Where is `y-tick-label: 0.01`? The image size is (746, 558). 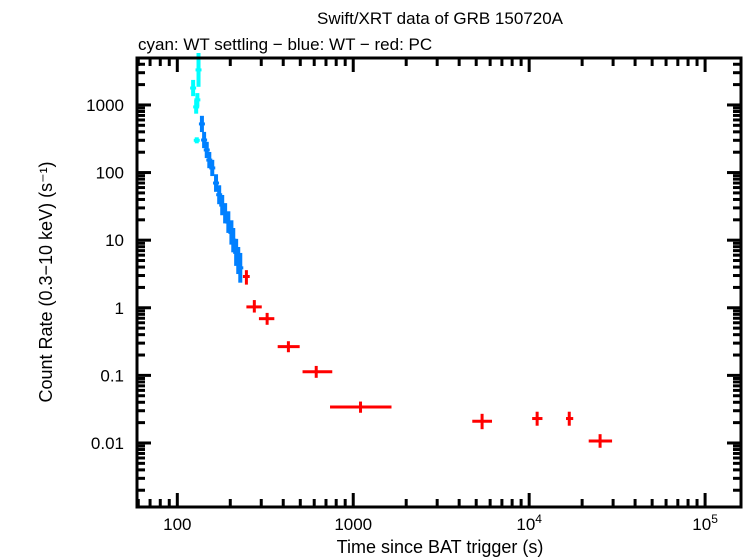
y-tick-label: 0.01 is located at coordinates (107, 443).